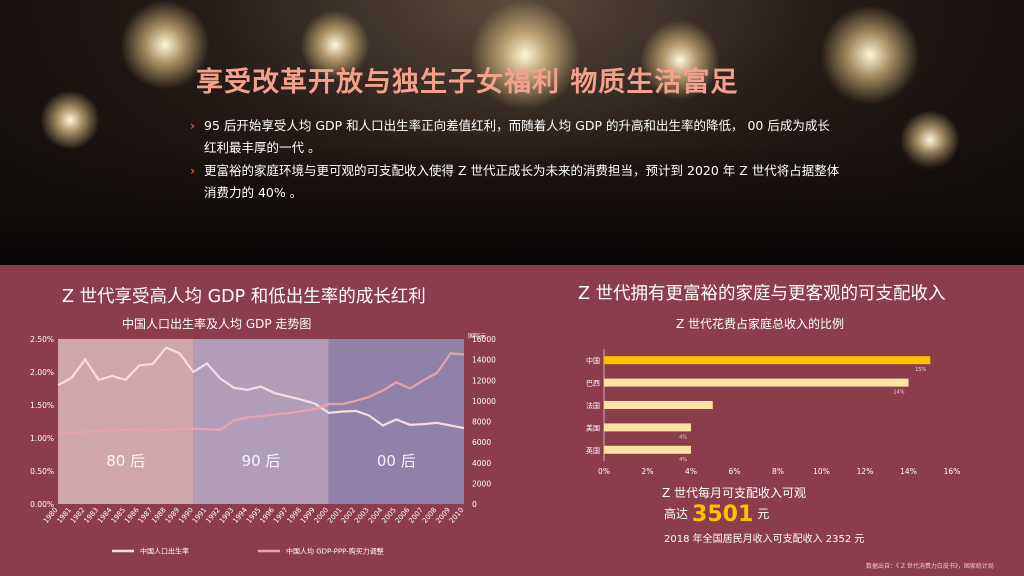 The image size is (1024, 576). I want to click on source-note: 数据出自：《 Z 世代消费力白皮书》，国家统计局, so click(930, 566).